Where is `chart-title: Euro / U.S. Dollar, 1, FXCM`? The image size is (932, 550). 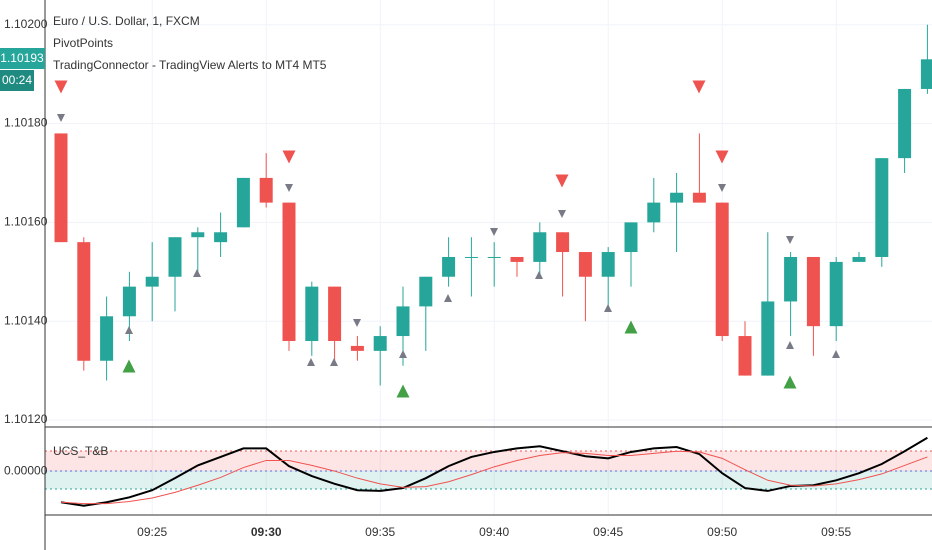 chart-title: Euro / U.S. Dollar, 1, FXCM is located at coordinates (126, 21).